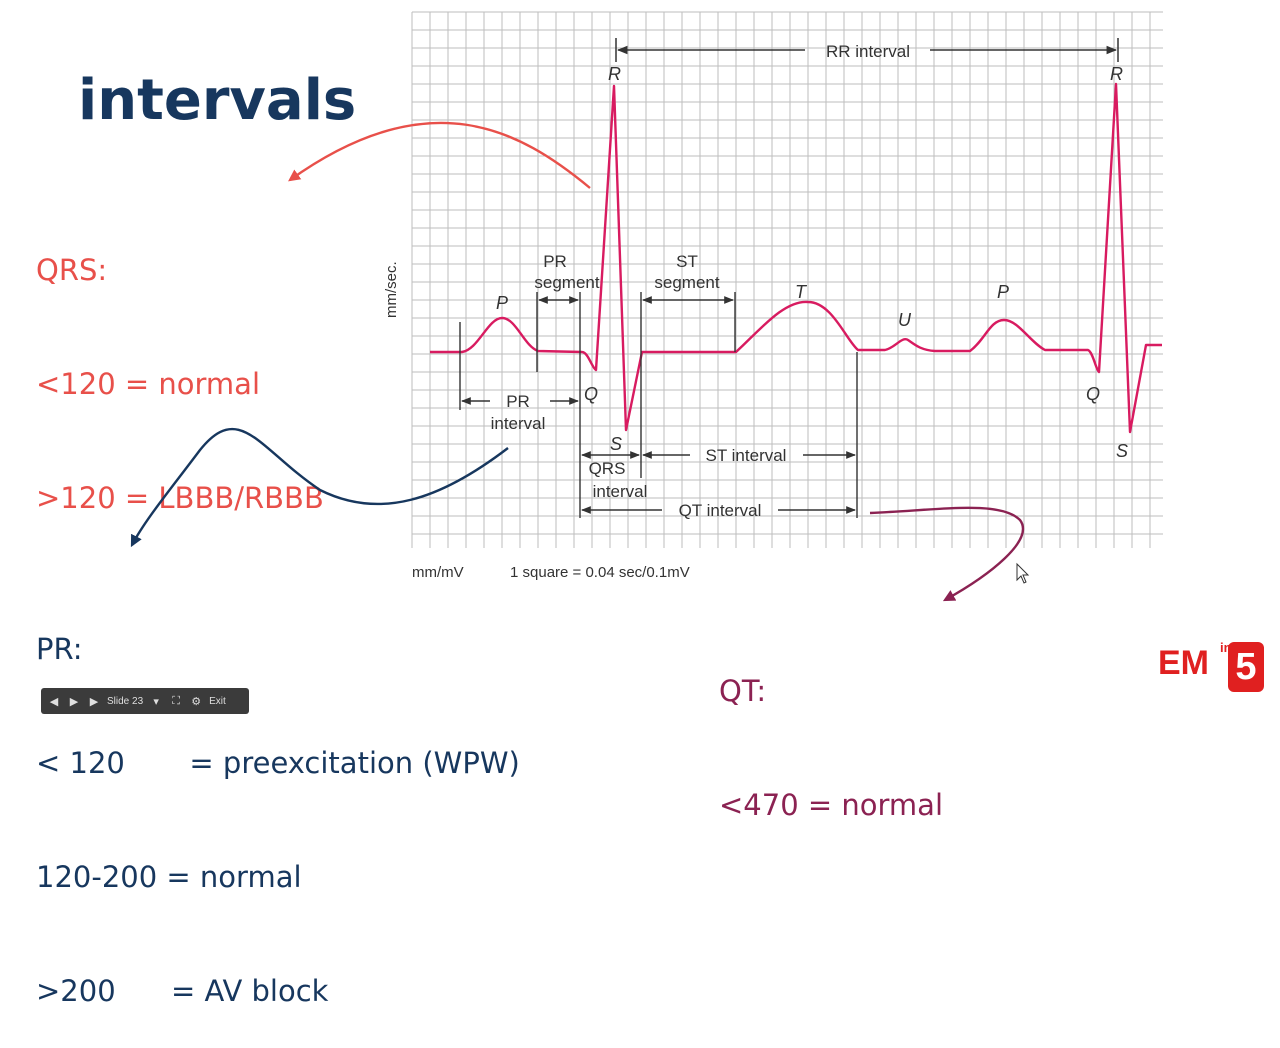  Describe the element at coordinates (1003, 292) in the screenshot. I see `wave-label-p2: P` at that location.